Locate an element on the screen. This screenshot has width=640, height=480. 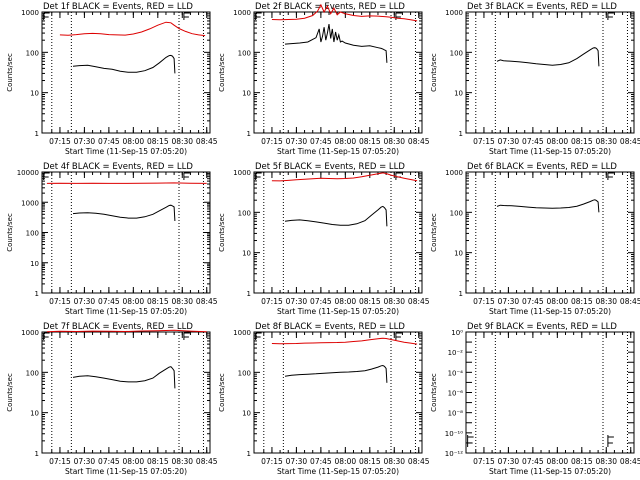
y-tick-label: 10⁰ is located at coordinates (457, 333).